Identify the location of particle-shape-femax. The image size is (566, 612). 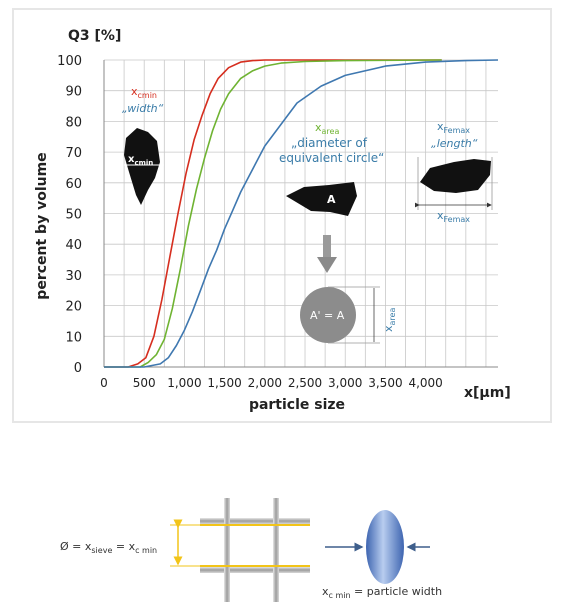
(455, 176).